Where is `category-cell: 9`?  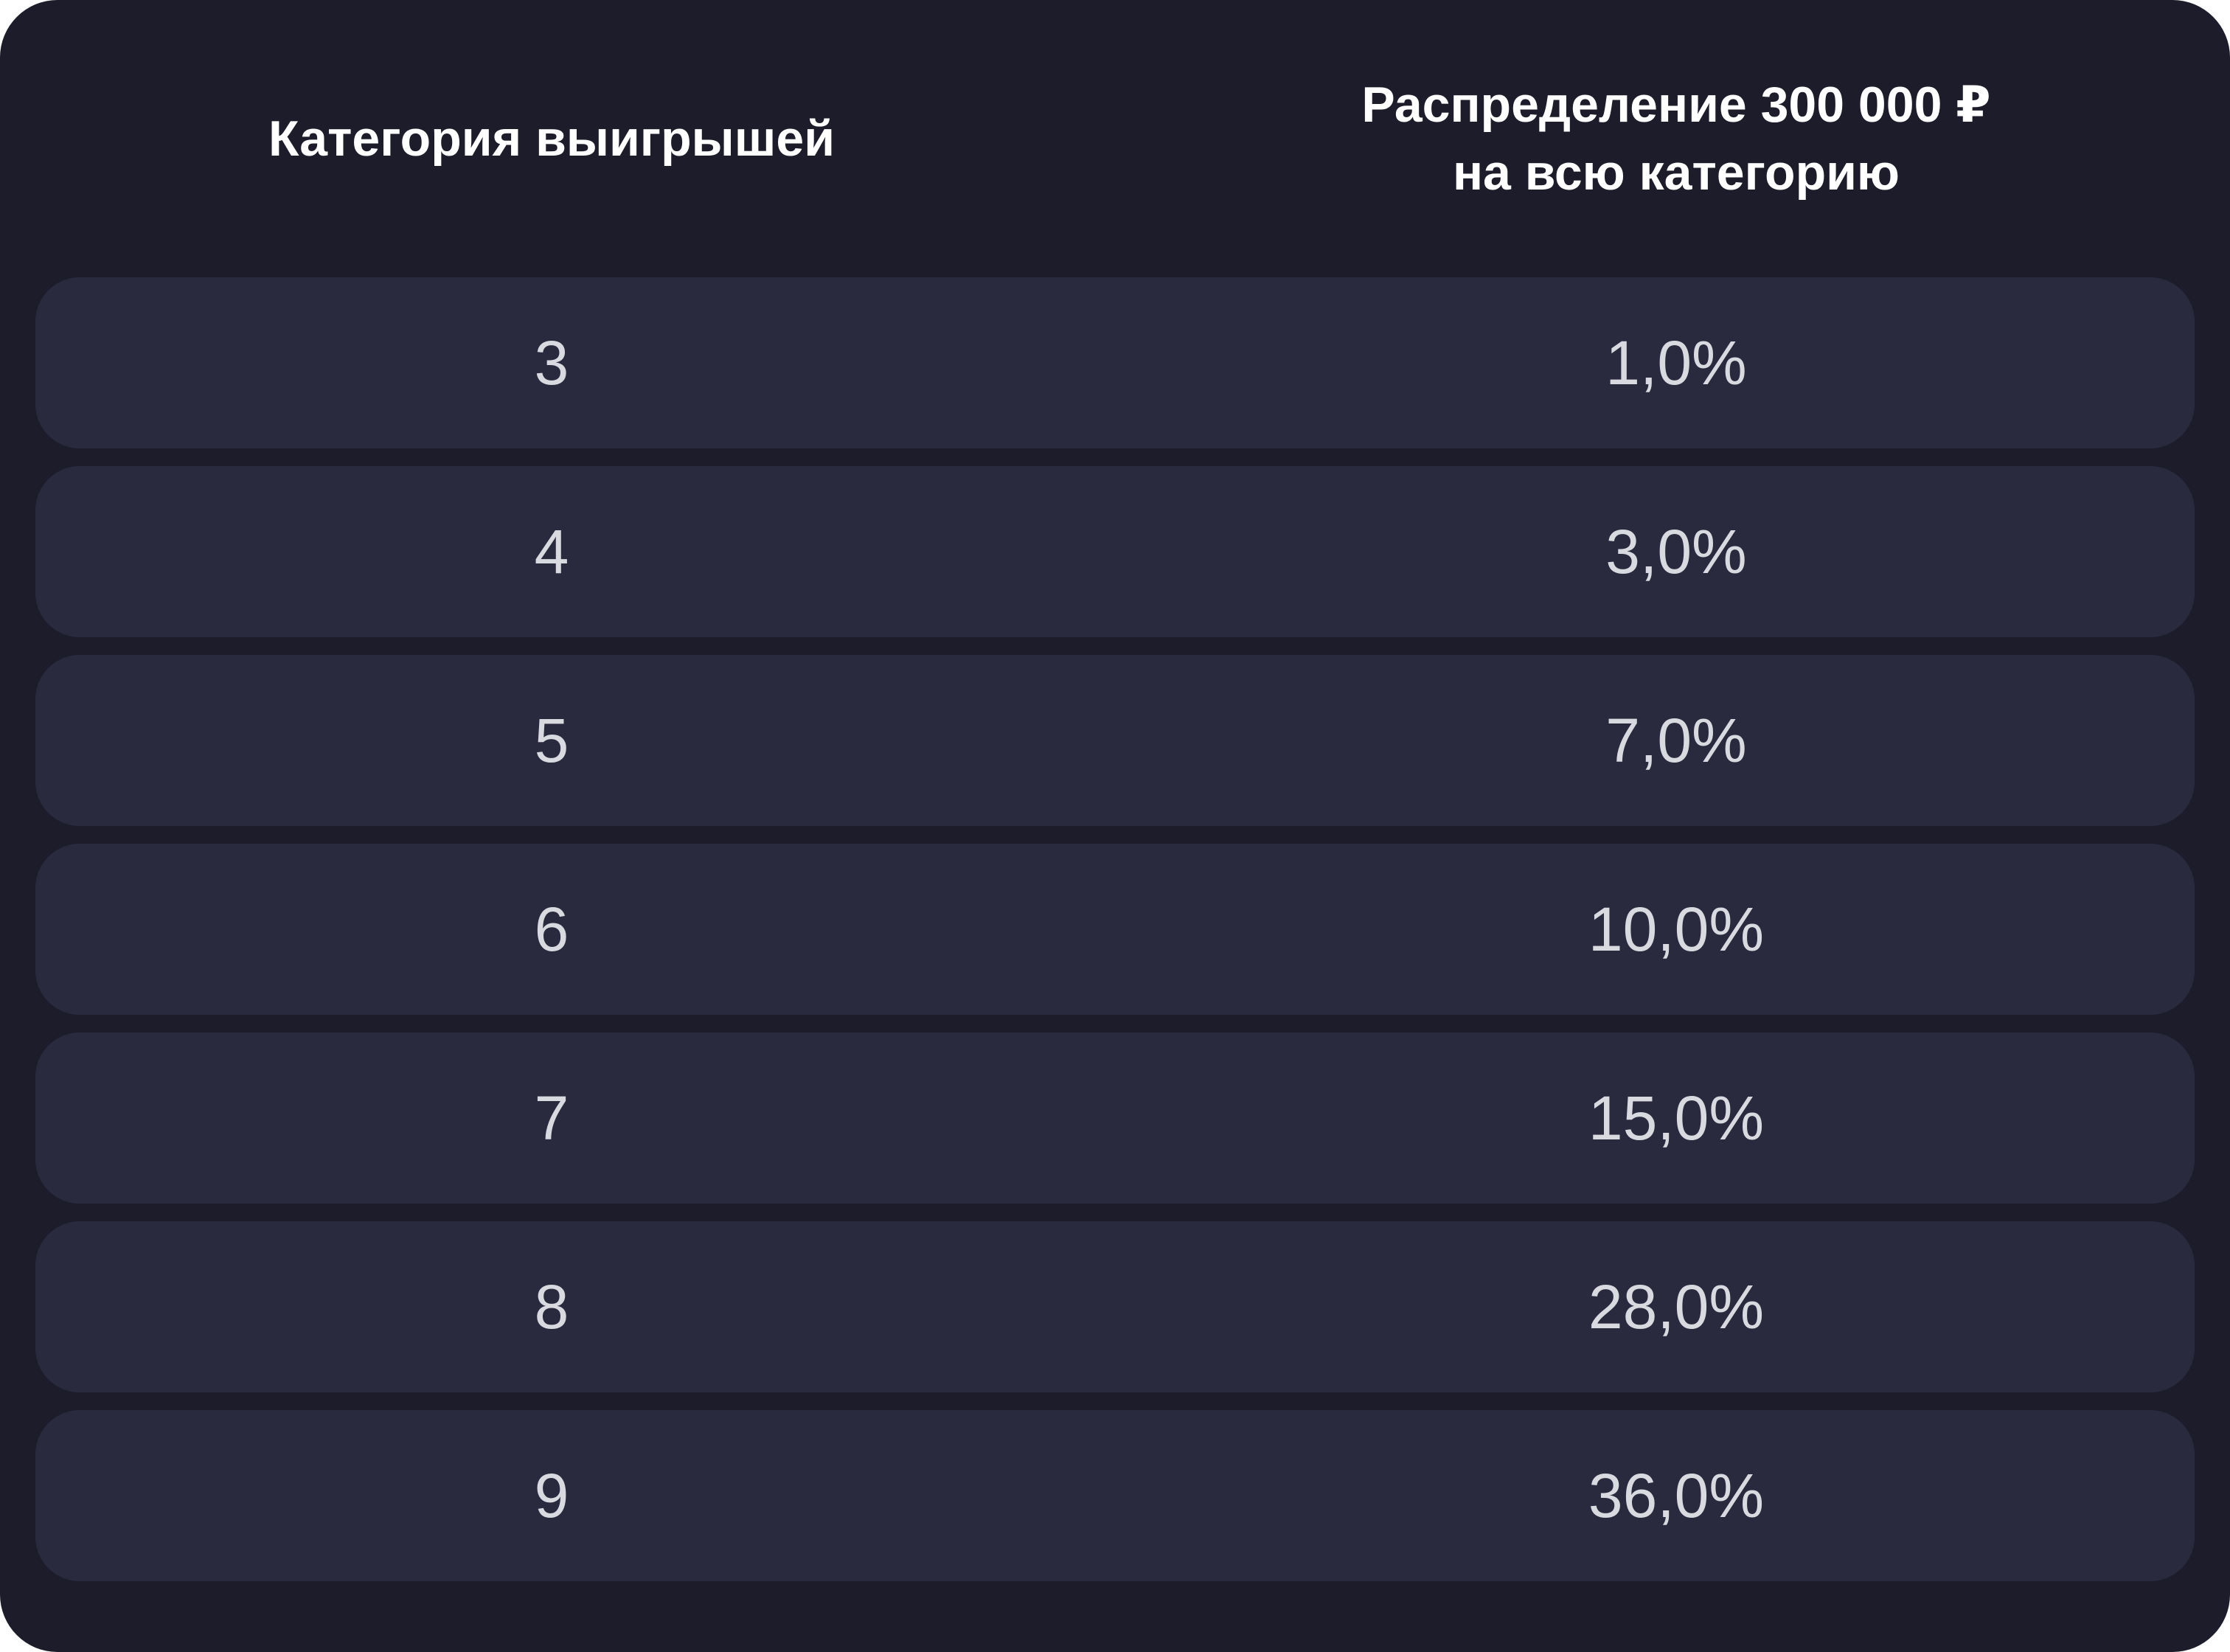
category-cell: 9 is located at coordinates (552, 1495).